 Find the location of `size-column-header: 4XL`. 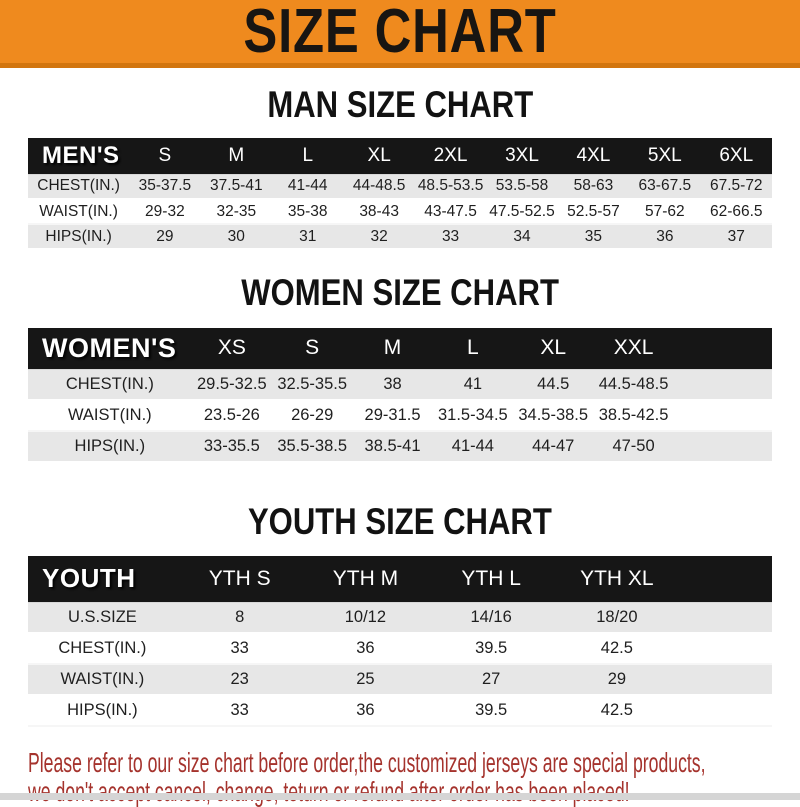

size-column-header: 4XL is located at coordinates (593, 156).